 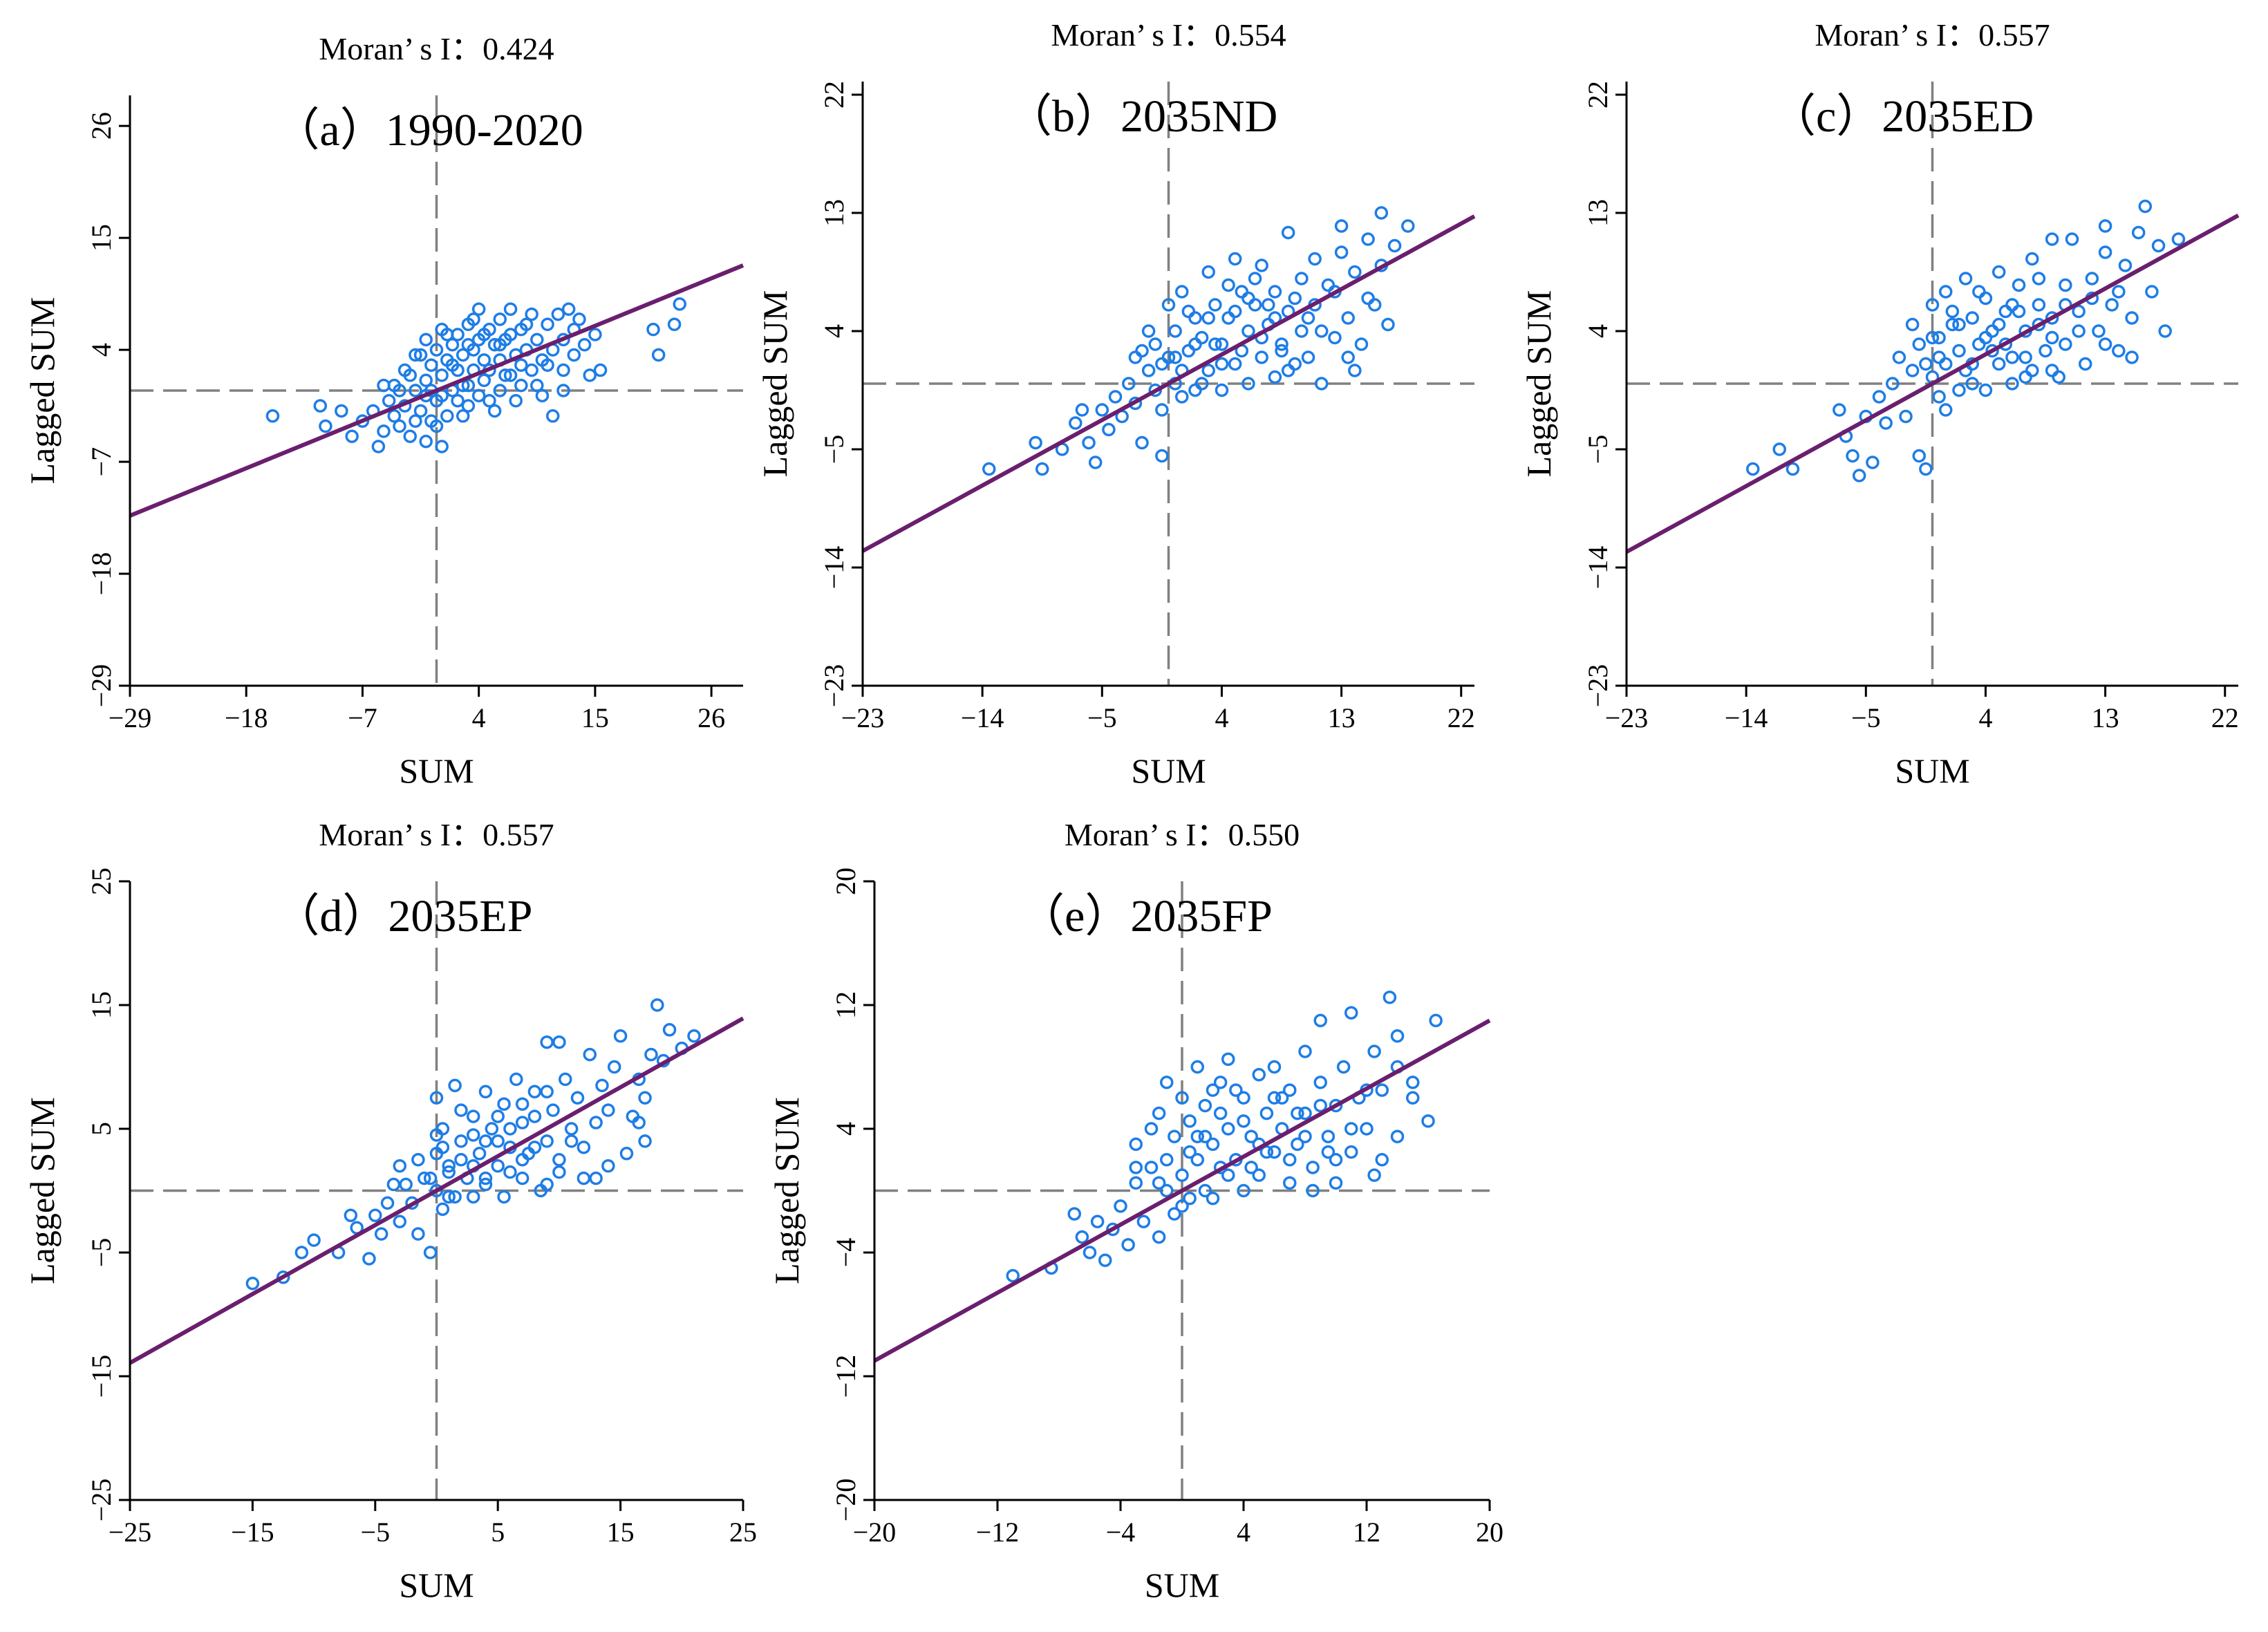 What do you see at coordinates (834, 95) in the screenshot?
I see `y-tick-label: 22` at bounding box center [834, 95].